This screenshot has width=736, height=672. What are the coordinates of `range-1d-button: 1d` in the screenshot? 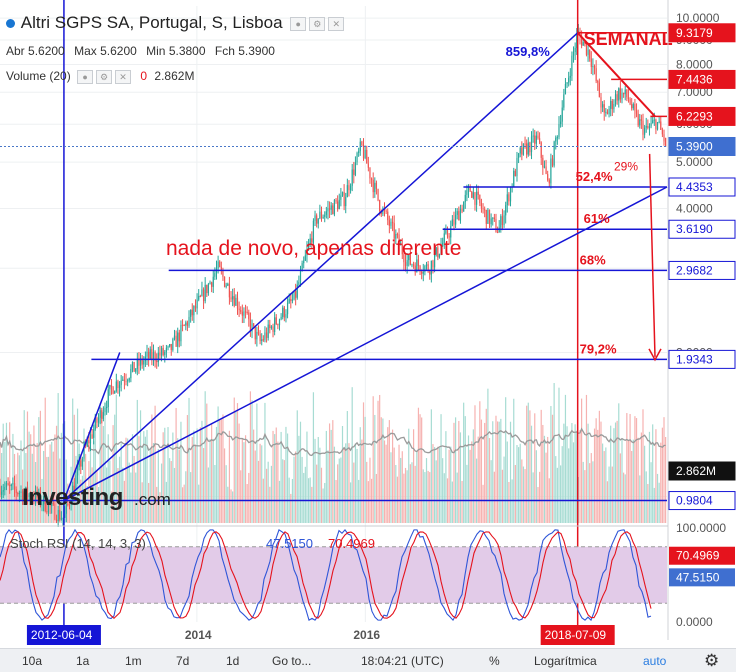 It's located at (233, 661).